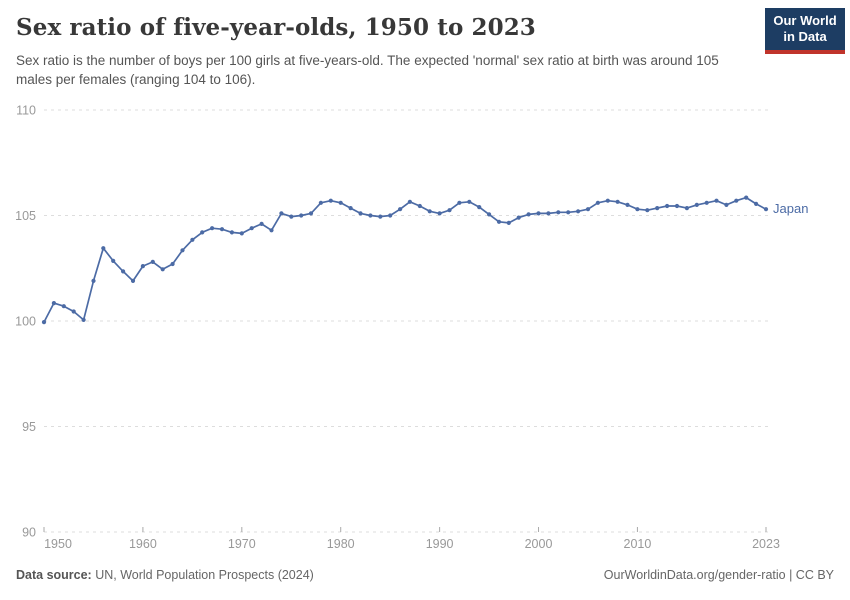 This screenshot has height=600, width=850. I want to click on y-tick-label: 90, so click(29, 533).